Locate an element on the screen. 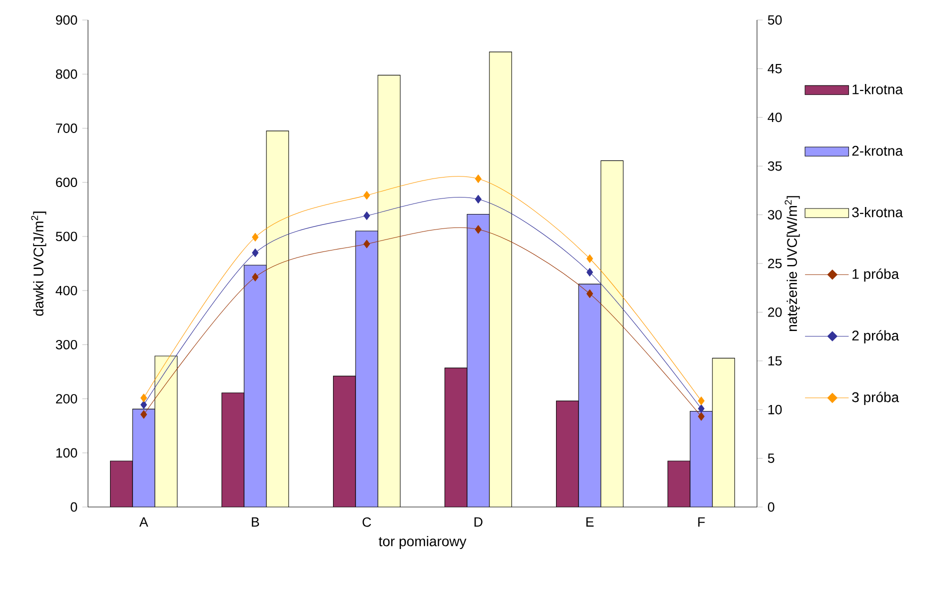  x-tick-label: E is located at coordinates (590, 522).